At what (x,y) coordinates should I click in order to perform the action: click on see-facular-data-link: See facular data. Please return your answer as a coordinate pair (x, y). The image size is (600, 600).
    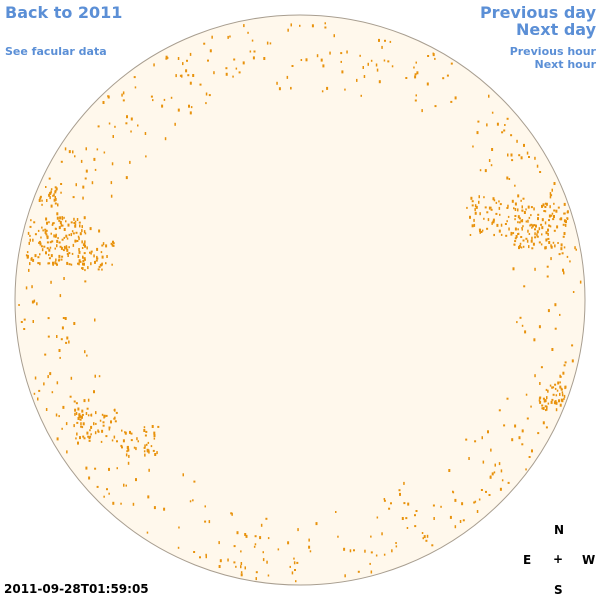
    Looking at the image, I should click on (56, 51).